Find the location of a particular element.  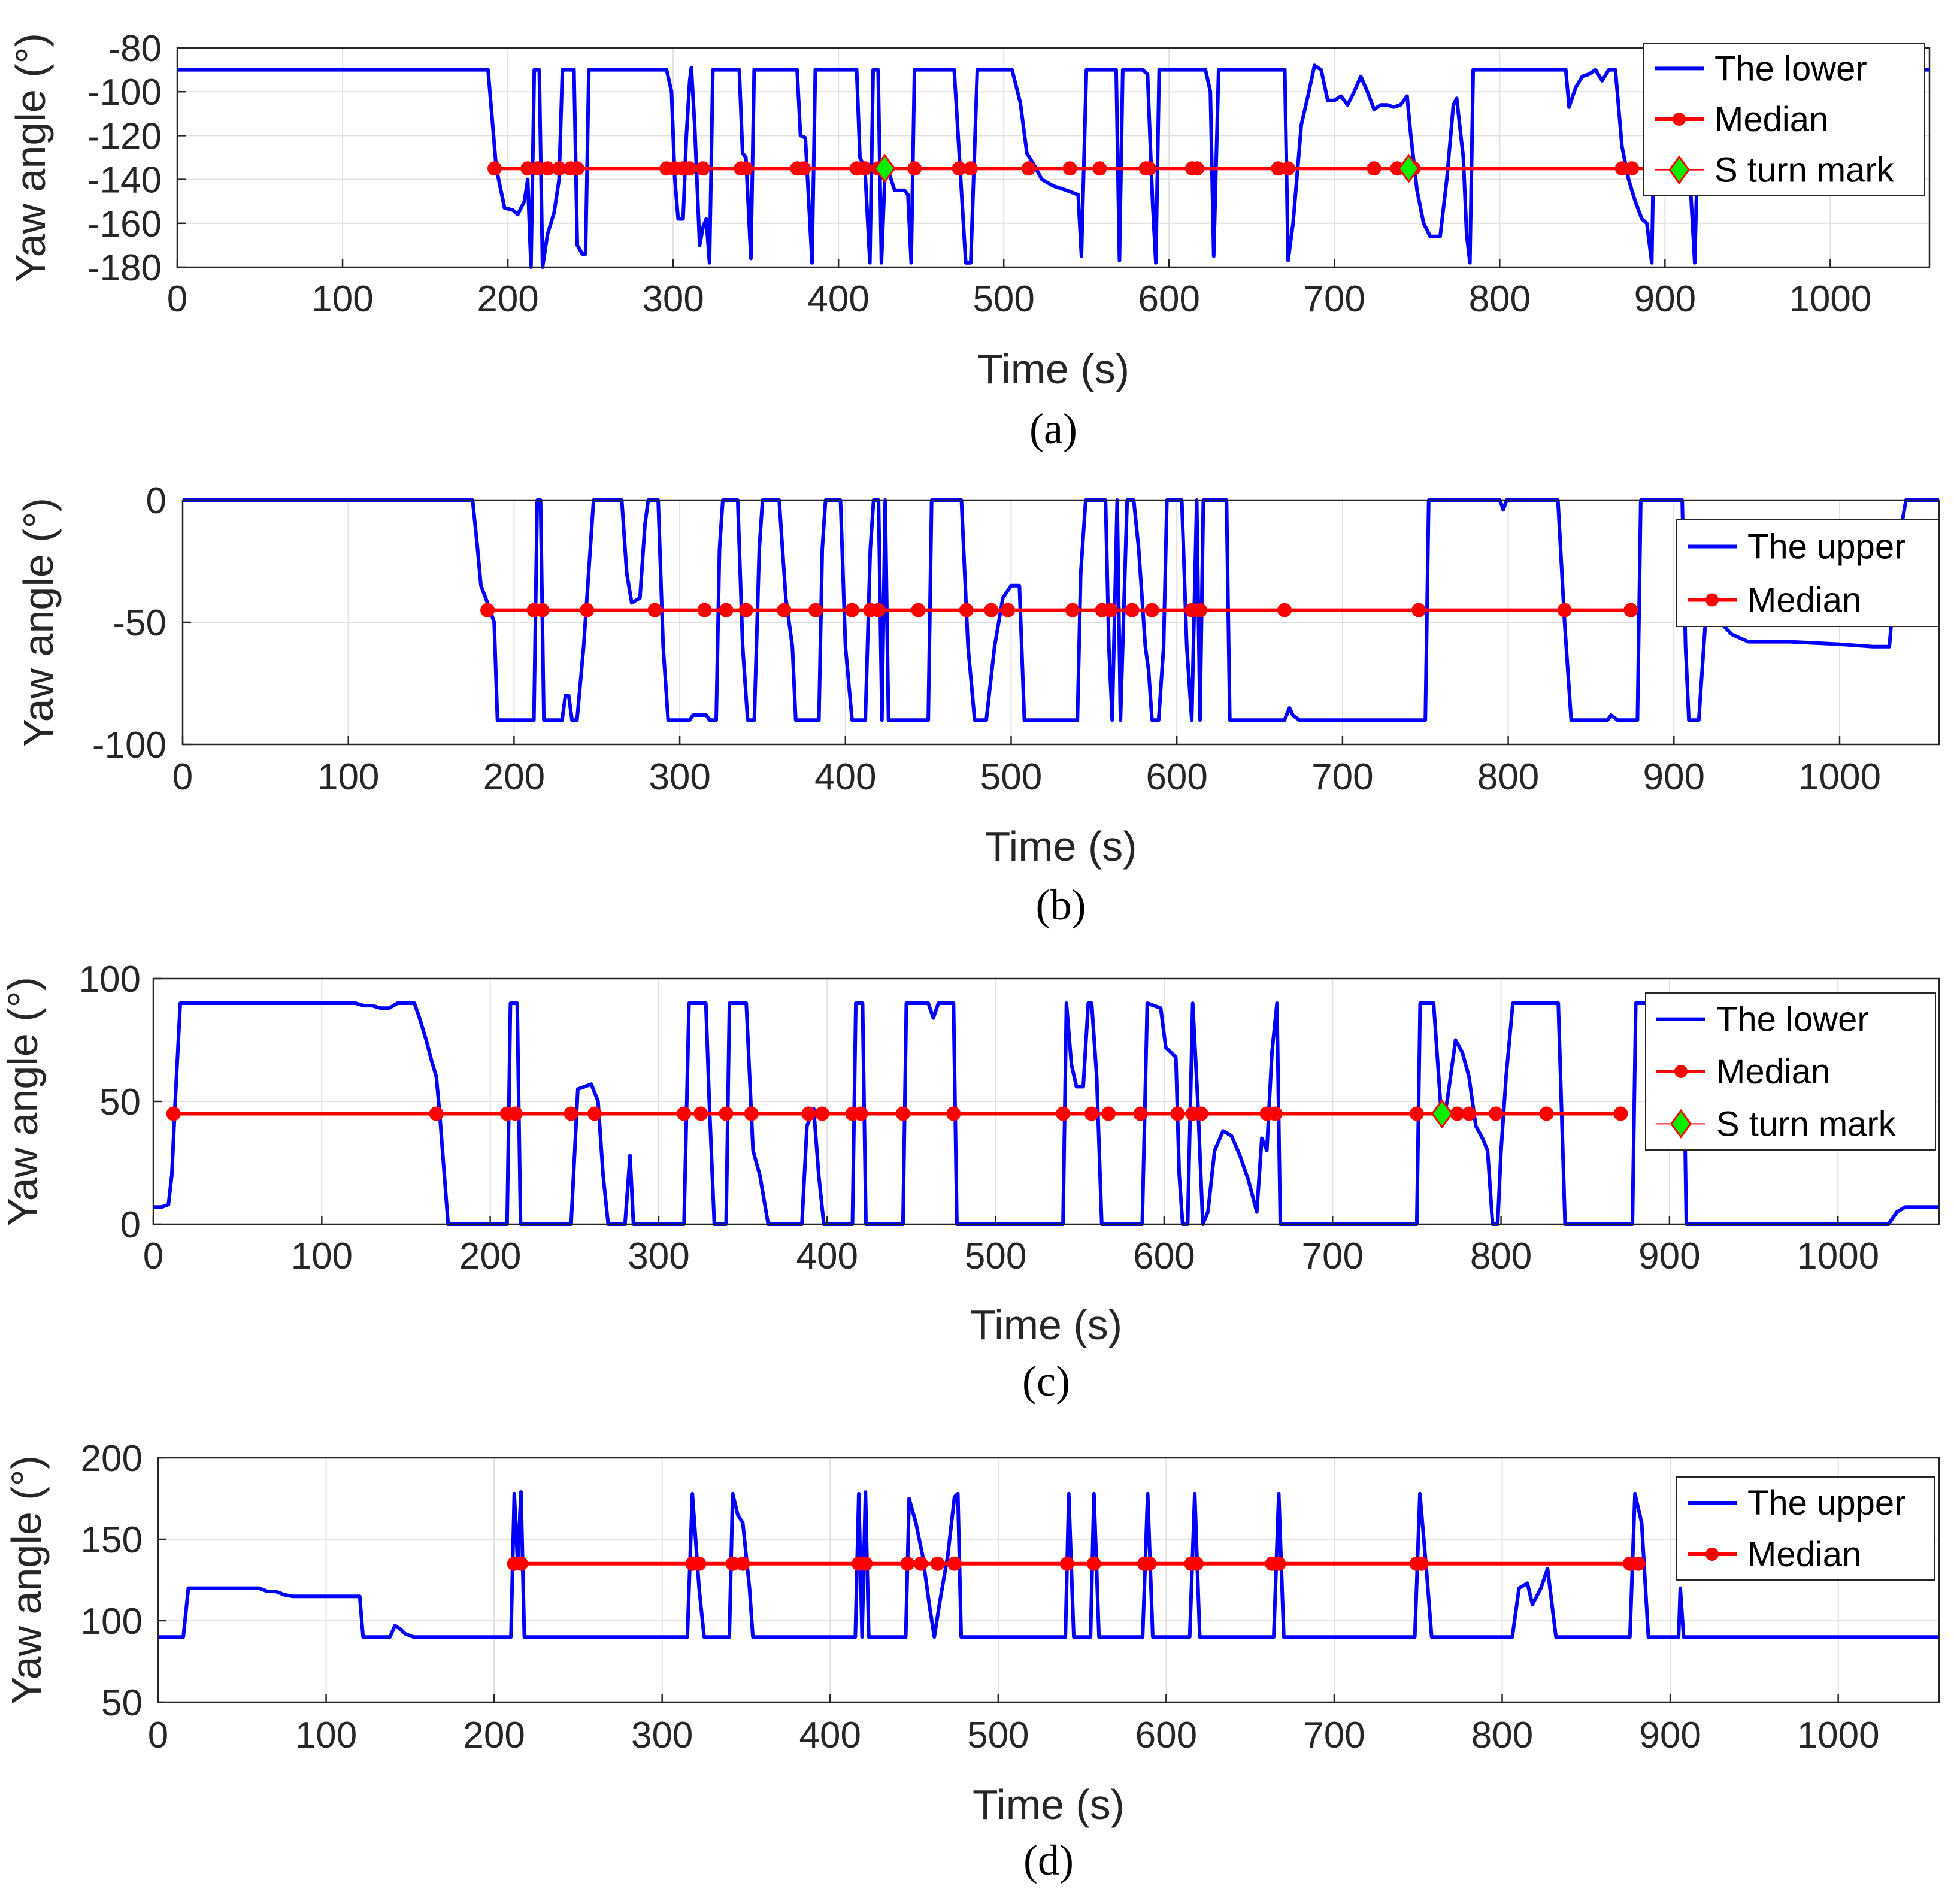

panel-caption: (b) is located at coordinates (1061, 905).